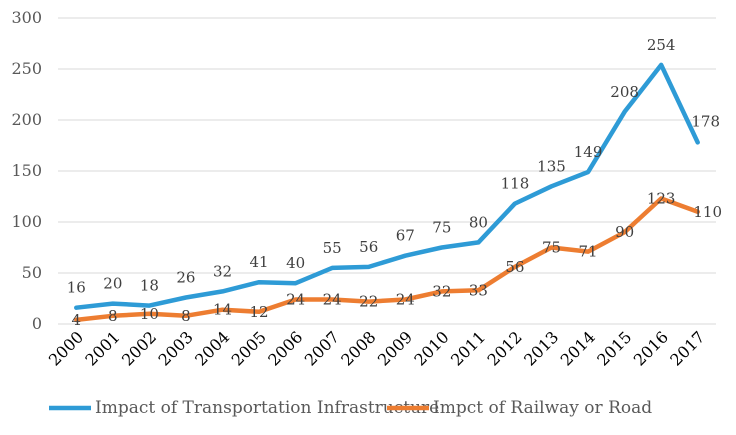 Image resolution: width=736 pixels, height=435 pixels. Describe the element at coordinates (651, 348) in the screenshot. I see `x-tick-label: 2016` at that location.